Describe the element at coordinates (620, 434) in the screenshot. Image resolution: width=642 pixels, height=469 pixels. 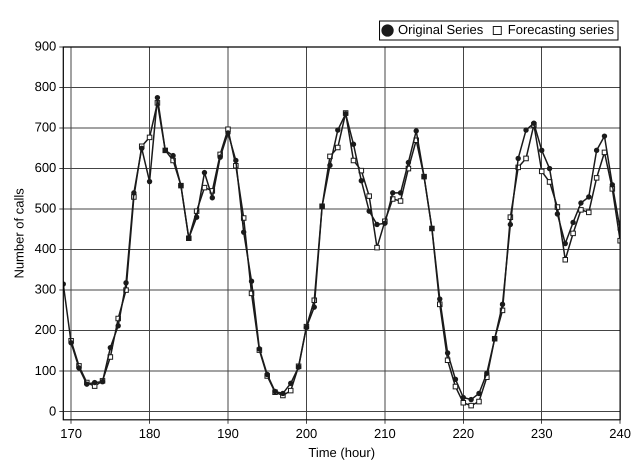
I see `x-tick-label: 240` at that location.